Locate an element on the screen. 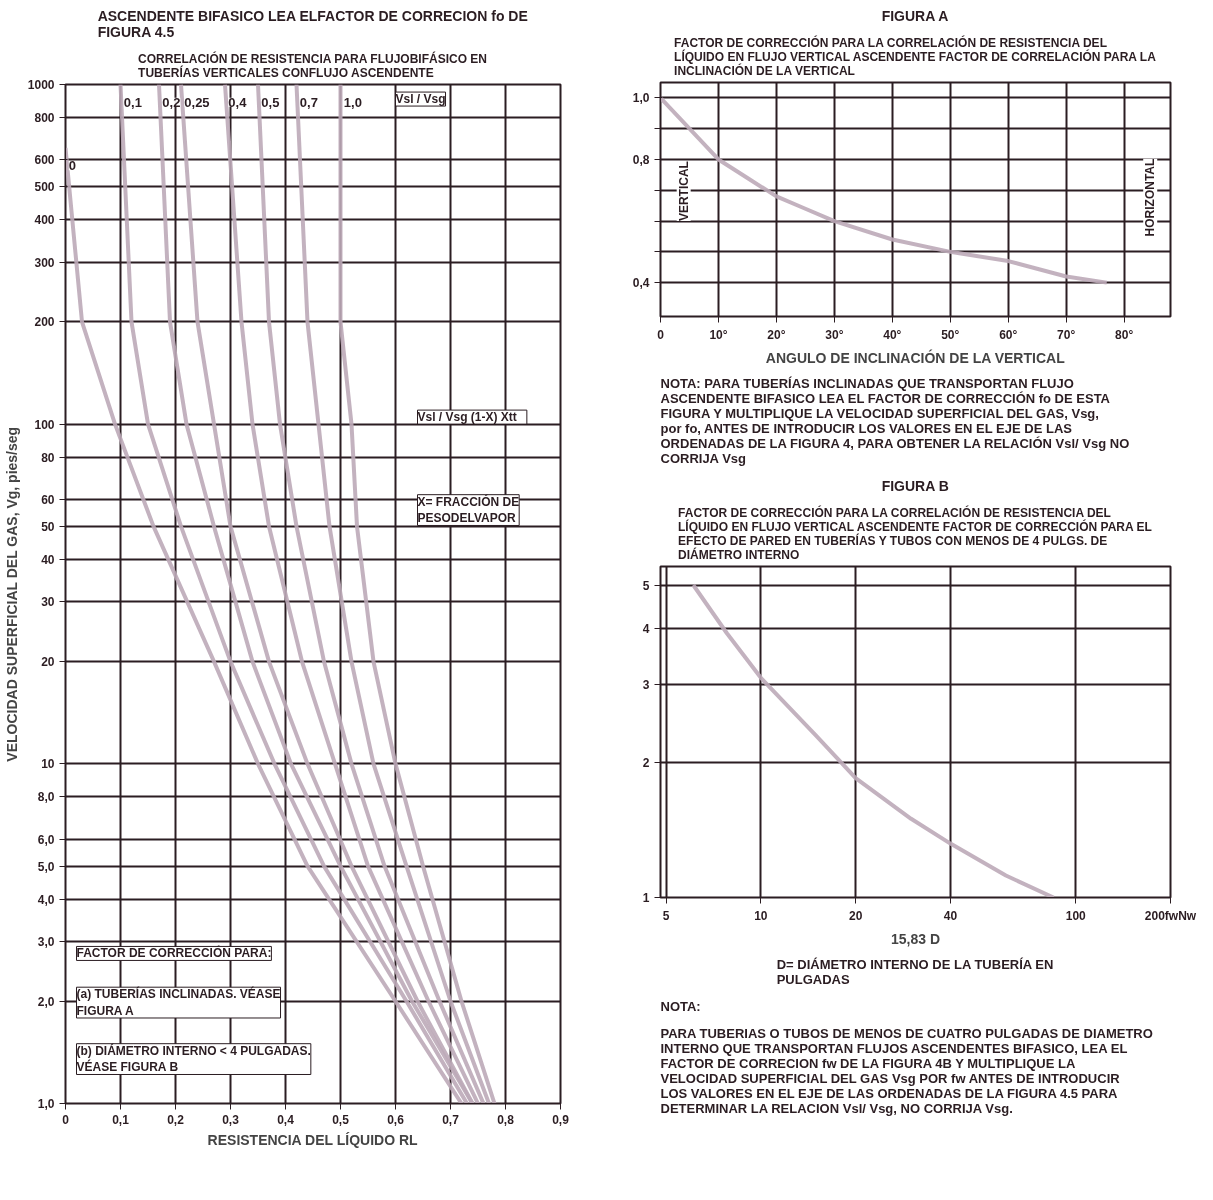 The width and height of the screenshot is (1213, 1200). x-tick-label: 70° is located at coordinates (1066, 334).